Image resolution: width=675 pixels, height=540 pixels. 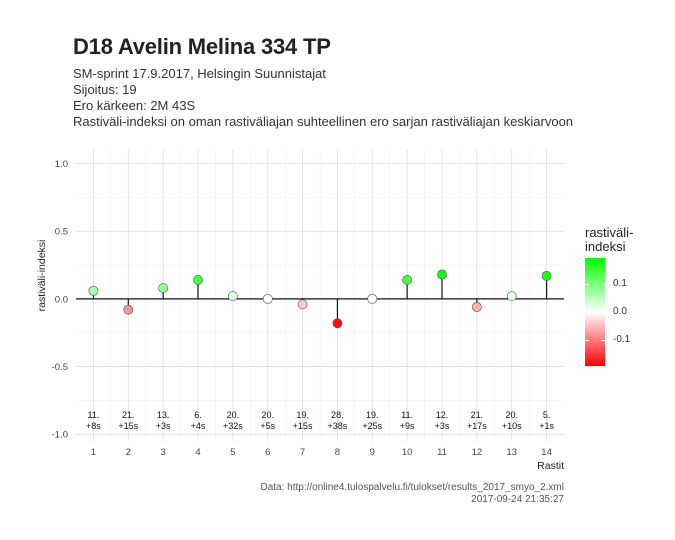 What do you see at coordinates (232, 452) in the screenshot?
I see `x-tick-label: 5` at bounding box center [232, 452].